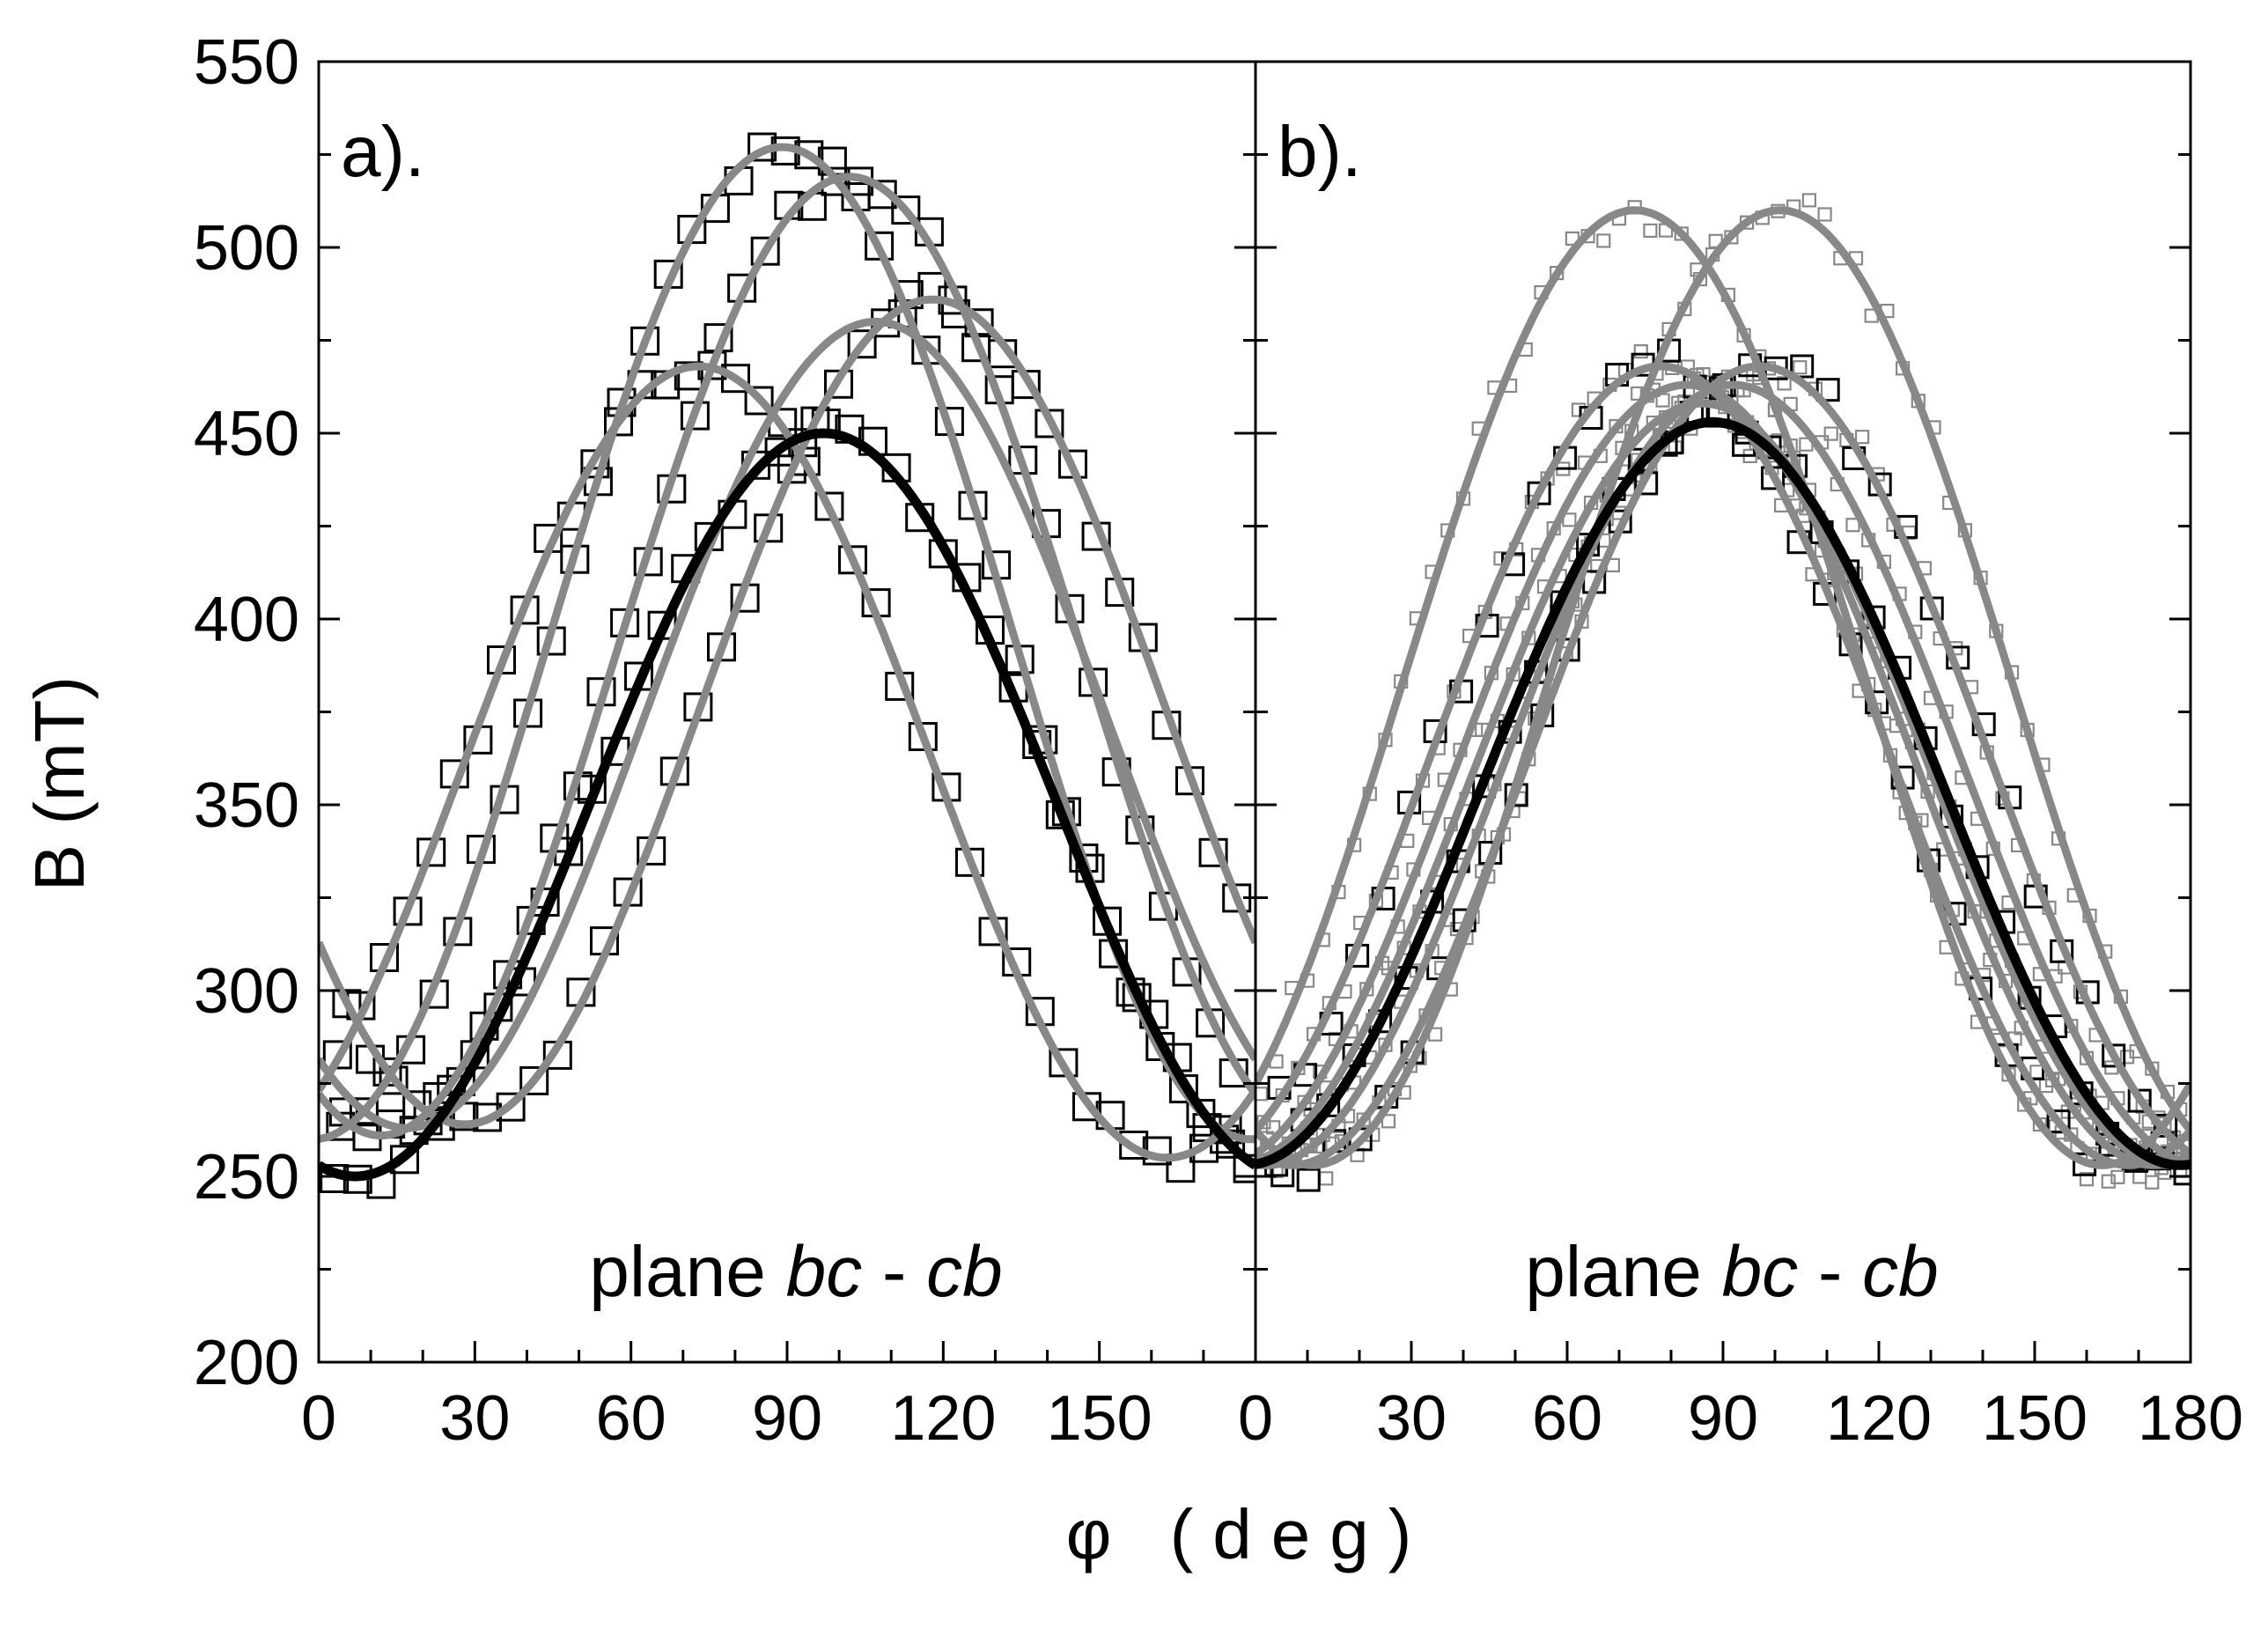  What do you see at coordinates (246, 620) in the screenshot?
I see `y-tick-label: 400` at bounding box center [246, 620].